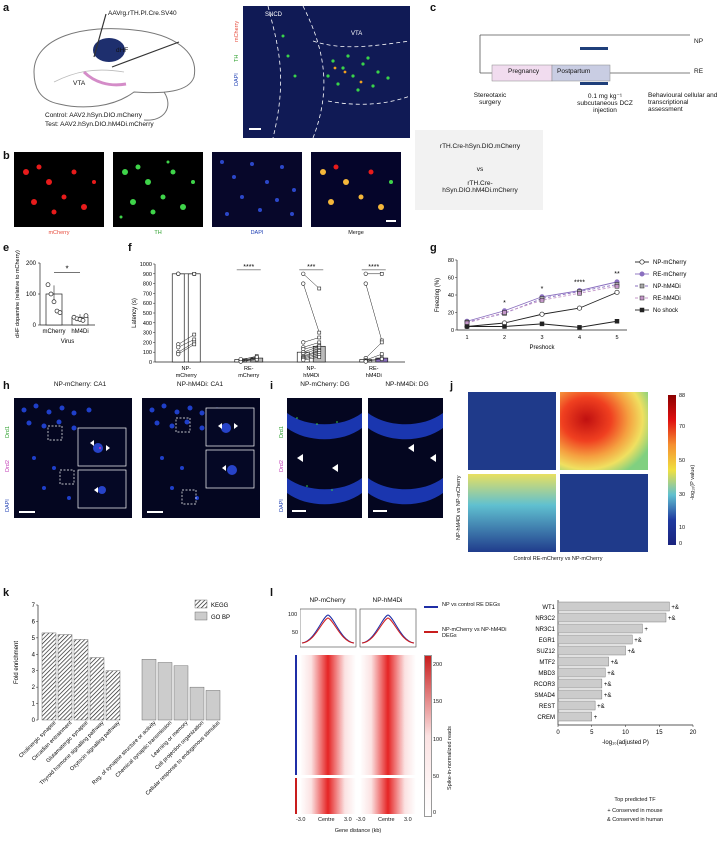  What do you see at coordinates (147, 314) in the screenshot?
I see `e-ytick-label: 500` at bounding box center [147, 314].